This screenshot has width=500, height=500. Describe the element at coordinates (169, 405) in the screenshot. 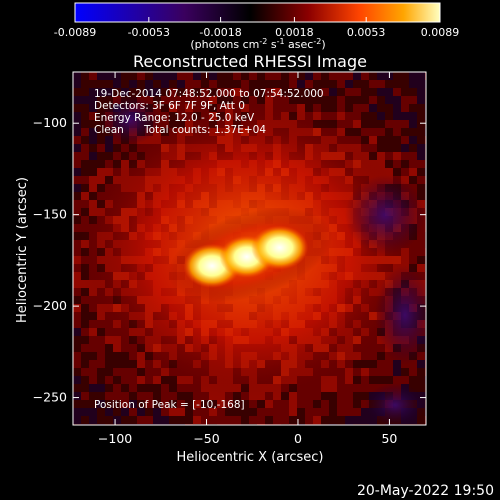

I see `annotation-peak-position: Position of Peak = [-10,-168]` at that location.